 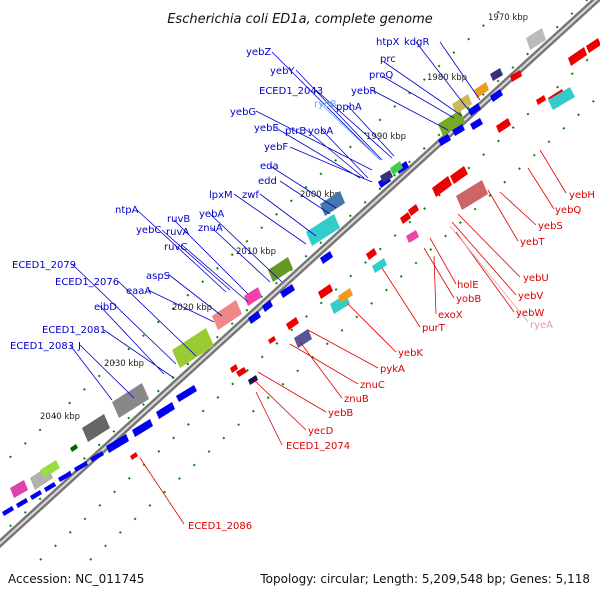 What do you see at coordinates (530, 296) in the screenshot?
I see `gene-label: yebV` at bounding box center [530, 296].